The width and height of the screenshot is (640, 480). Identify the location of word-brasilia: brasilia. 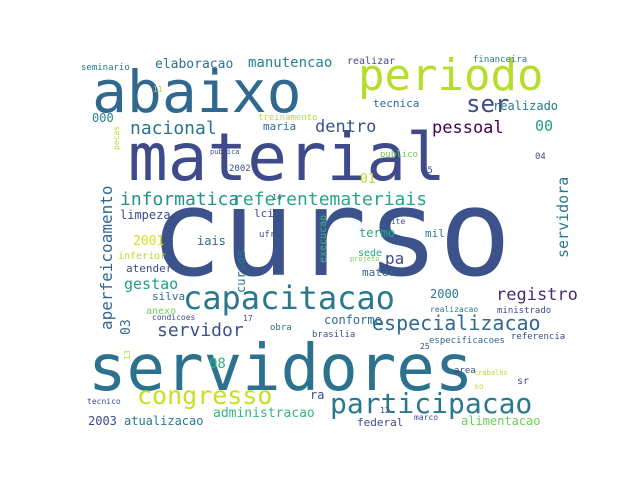
(333, 335).